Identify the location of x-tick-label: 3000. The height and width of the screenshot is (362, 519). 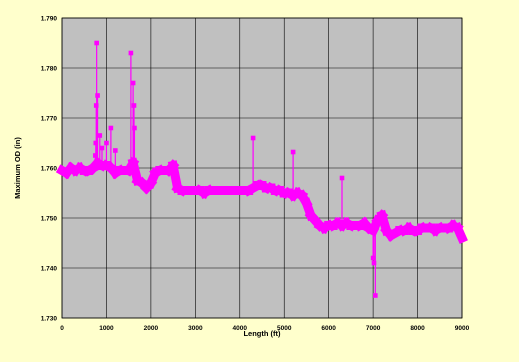
(195, 328).